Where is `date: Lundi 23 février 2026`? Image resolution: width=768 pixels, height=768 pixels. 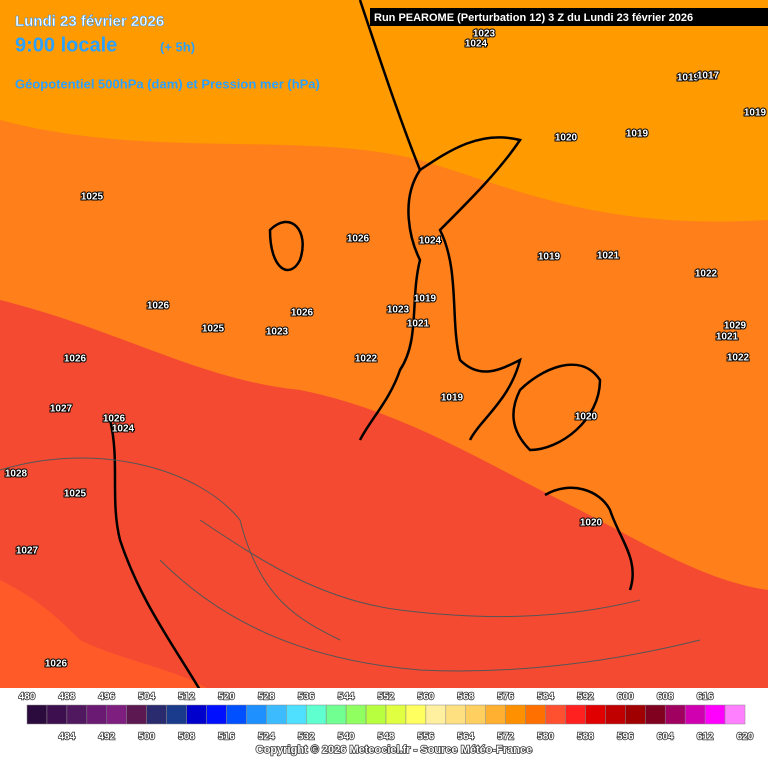 date: Lundi 23 février 2026 is located at coordinates (89, 21).